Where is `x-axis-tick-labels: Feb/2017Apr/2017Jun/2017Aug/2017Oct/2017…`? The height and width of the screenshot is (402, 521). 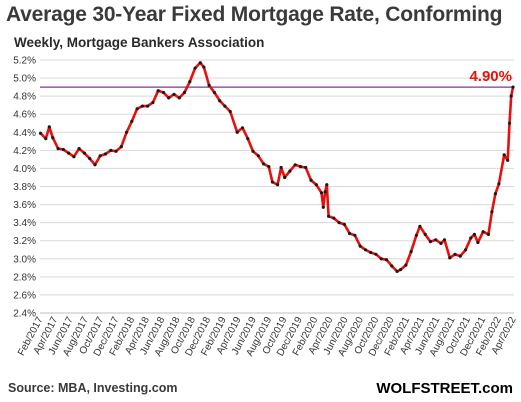
x-axis-tick-labels: Feb/2017Apr/2017Jun/2017Aug/2017Oct/2017… is located at coordinates (267, 336).